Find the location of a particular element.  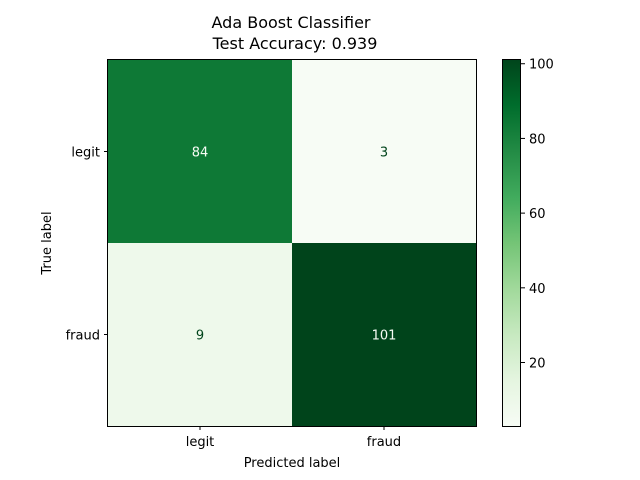

x-tick-label: fraud is located at coordinates (384, 442).